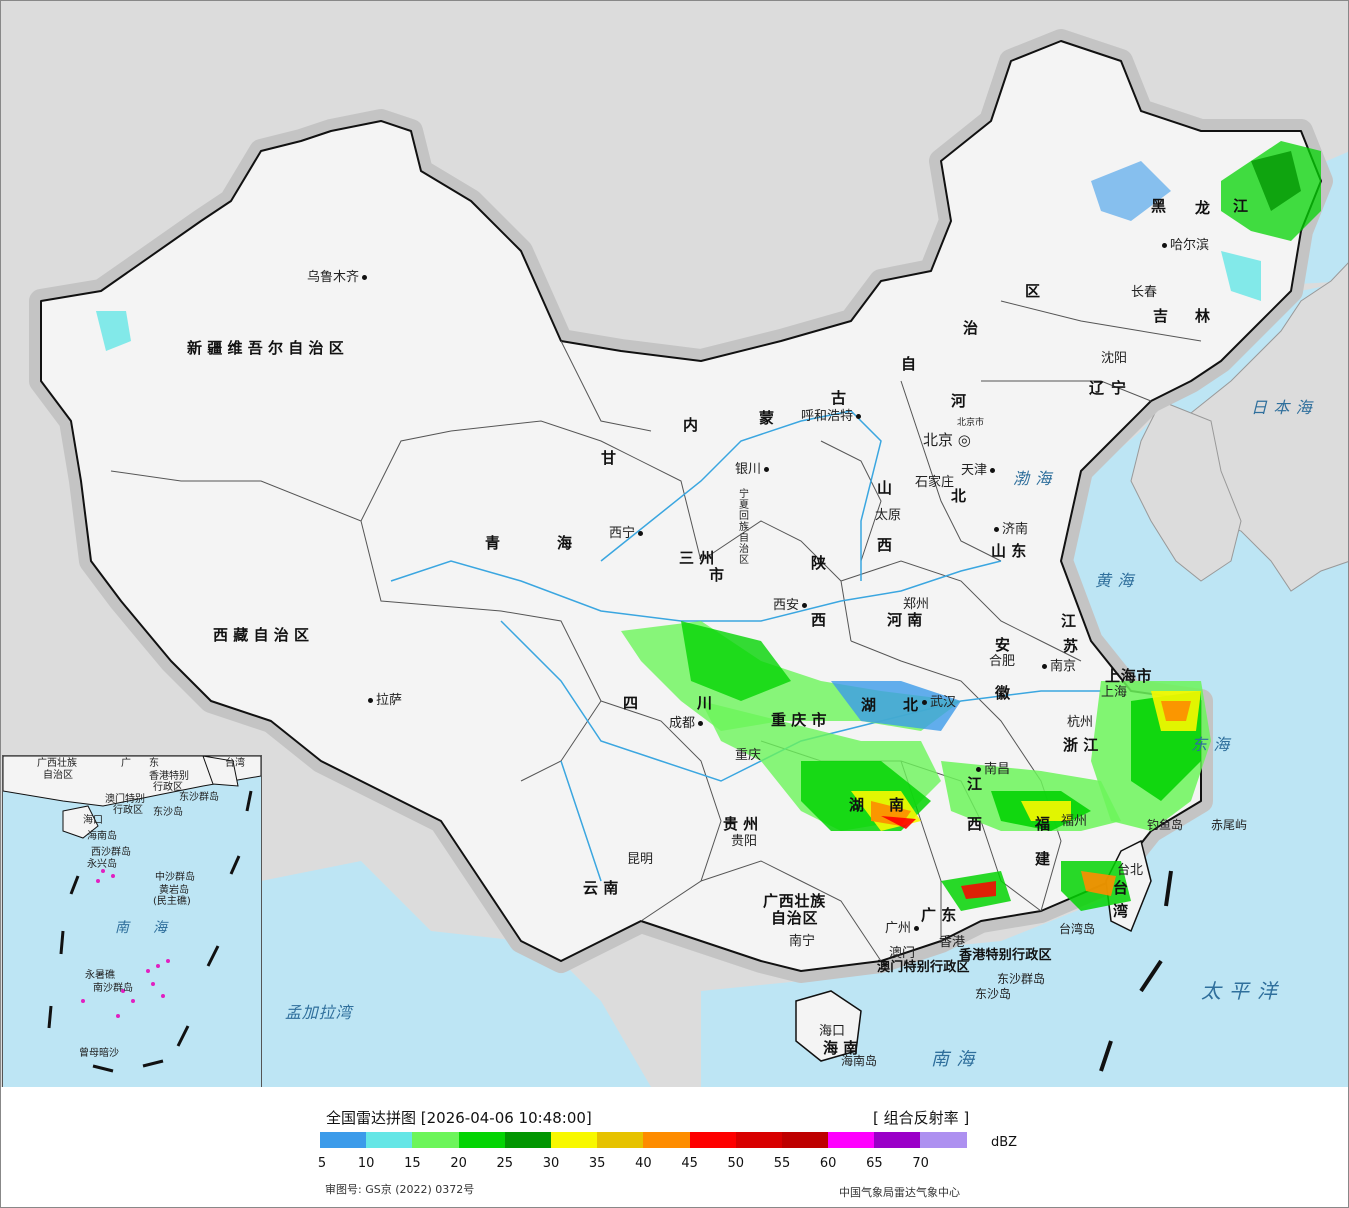 Image resolution: width=1349 pixels, height=1208 pixels. Describe the element at coordinates (366, 1163) in the screenshot. I see `tick-label-10: 10` at that location.